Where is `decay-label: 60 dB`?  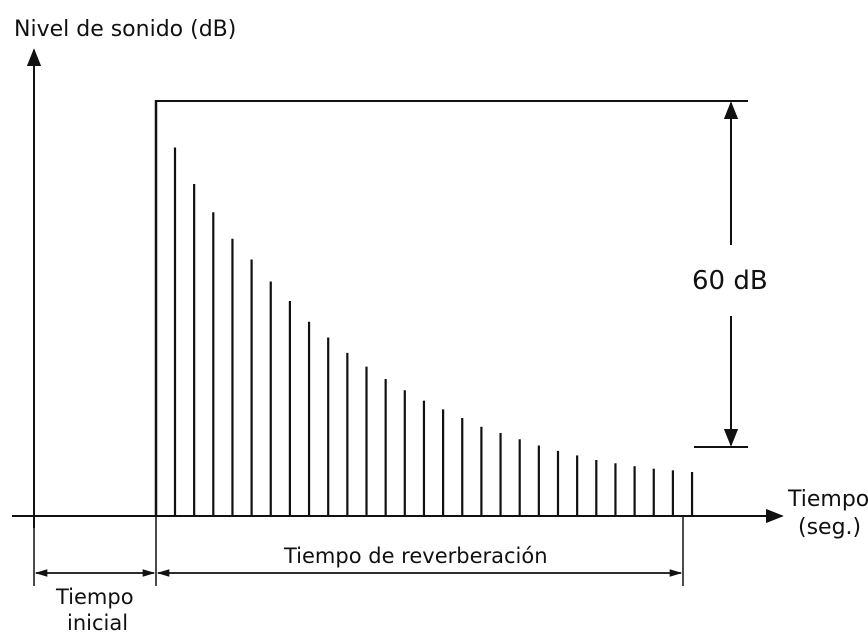
decay-label: 60 dB is located at coordinates (730, 281).